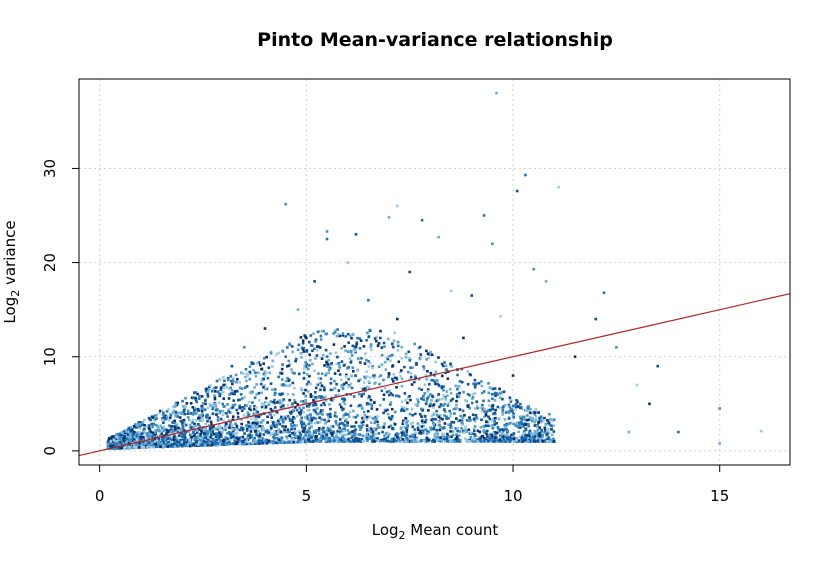 The width and height of the screenshot is (831, 563). What do you see at coordinates (385, 530) in the screenshot?
I see `x-axis-label-main: Log` at bounding box center [385, 530].